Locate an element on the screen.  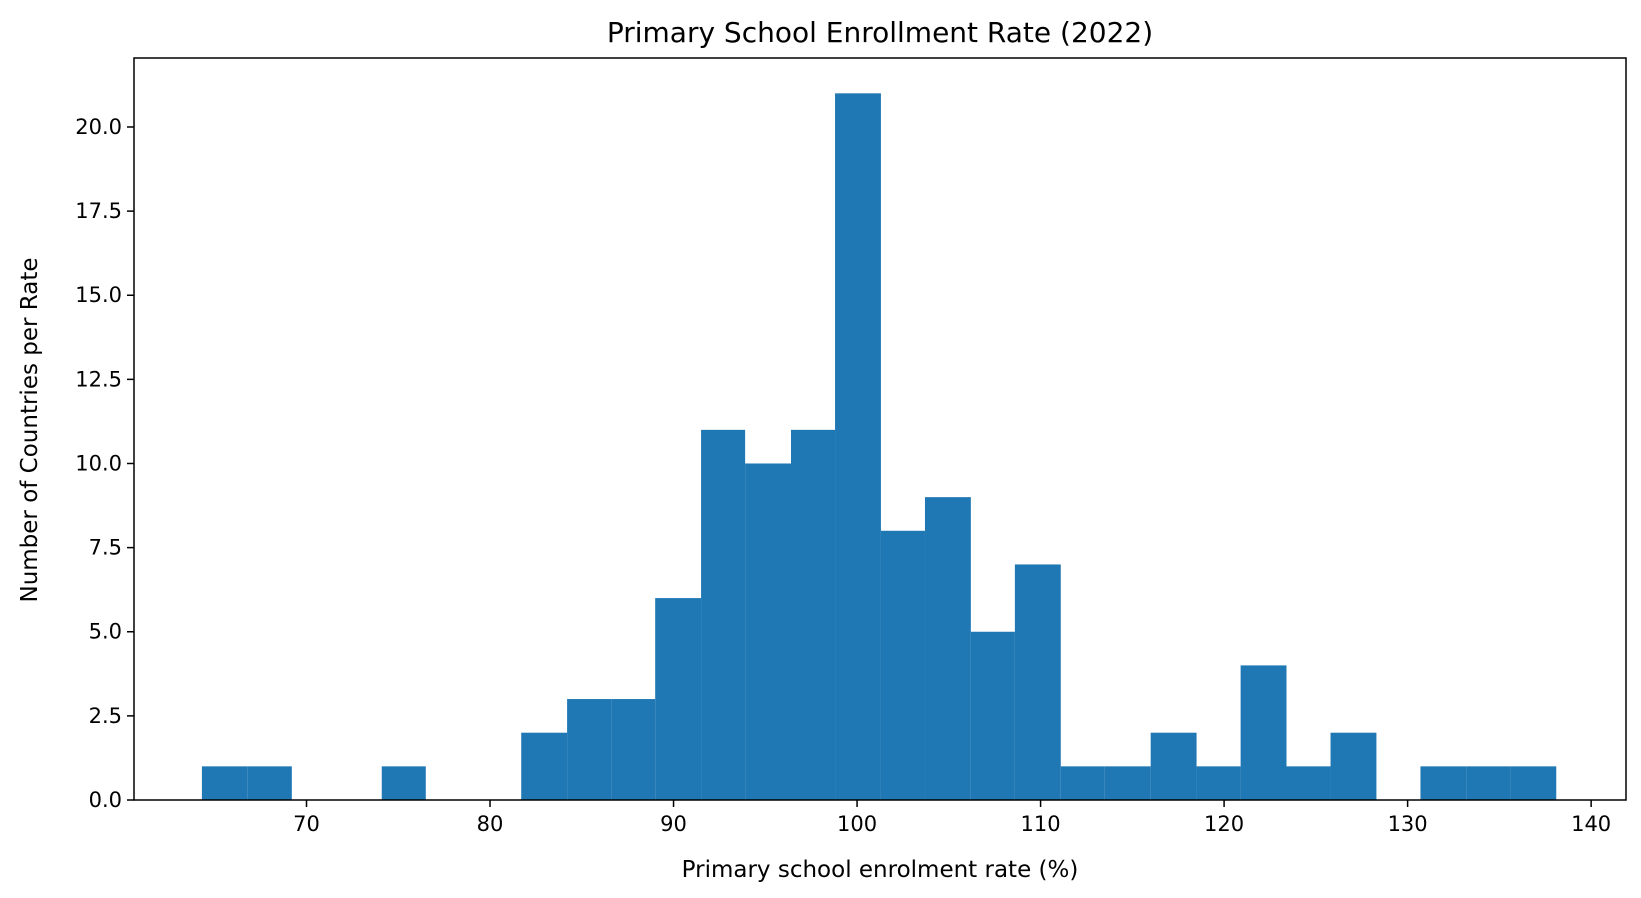
x-tick-label: 110 is located at coordinates (1041, 824).